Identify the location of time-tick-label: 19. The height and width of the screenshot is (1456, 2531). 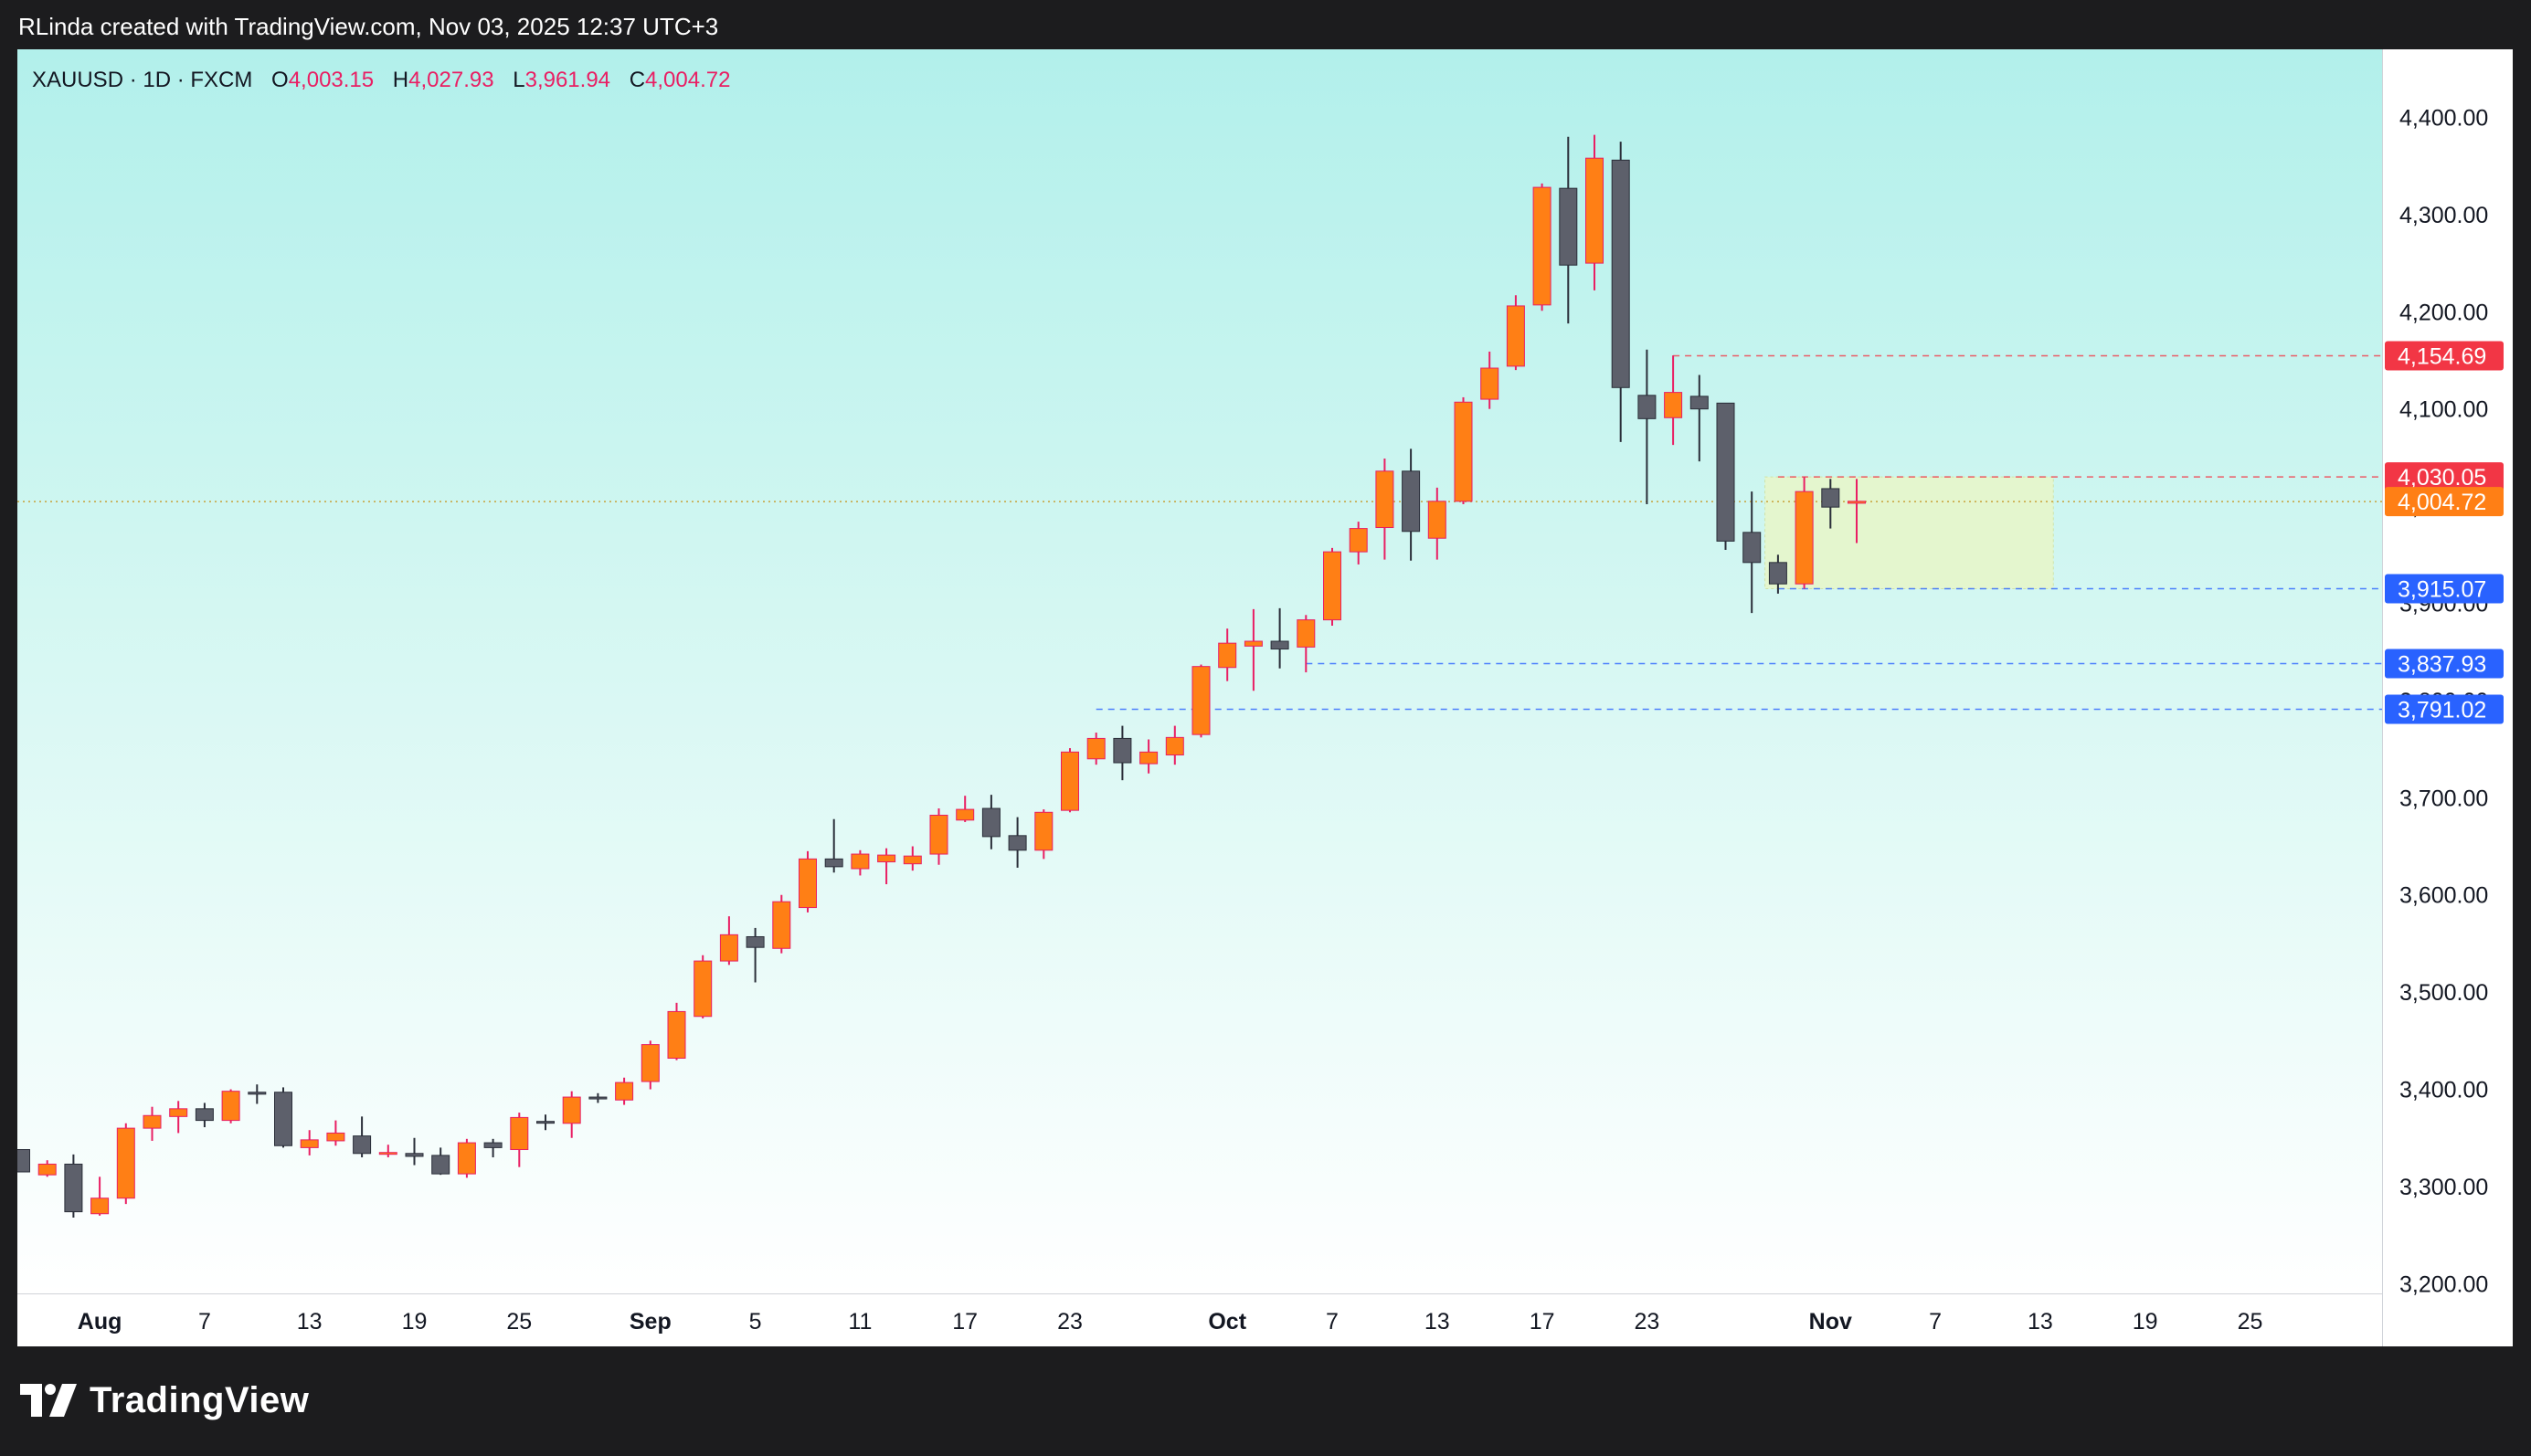
(415, 1322).